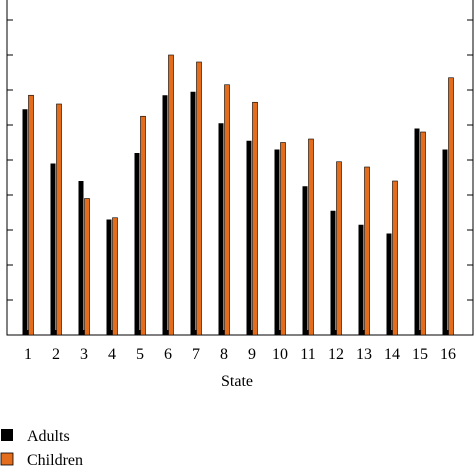 The image size is (474, 467). I want to click on legend-swatch-adults, so click(7, 435).